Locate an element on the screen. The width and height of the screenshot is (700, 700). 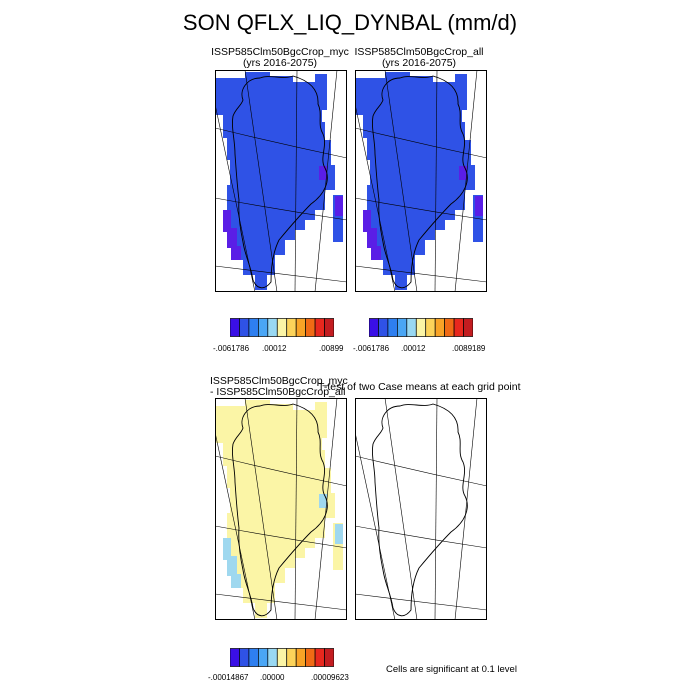
panel-title-line2: - ISSP585Clm50BgcCrop_all is located at coordinates (278, 392).